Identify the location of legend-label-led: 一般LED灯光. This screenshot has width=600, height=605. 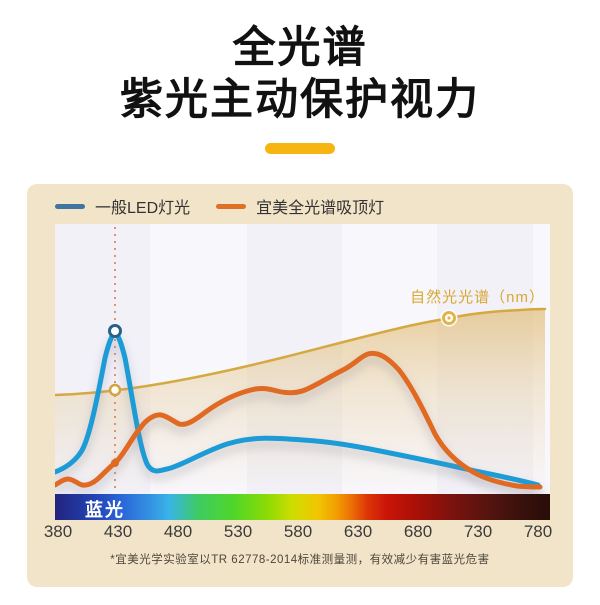
(143, 208).